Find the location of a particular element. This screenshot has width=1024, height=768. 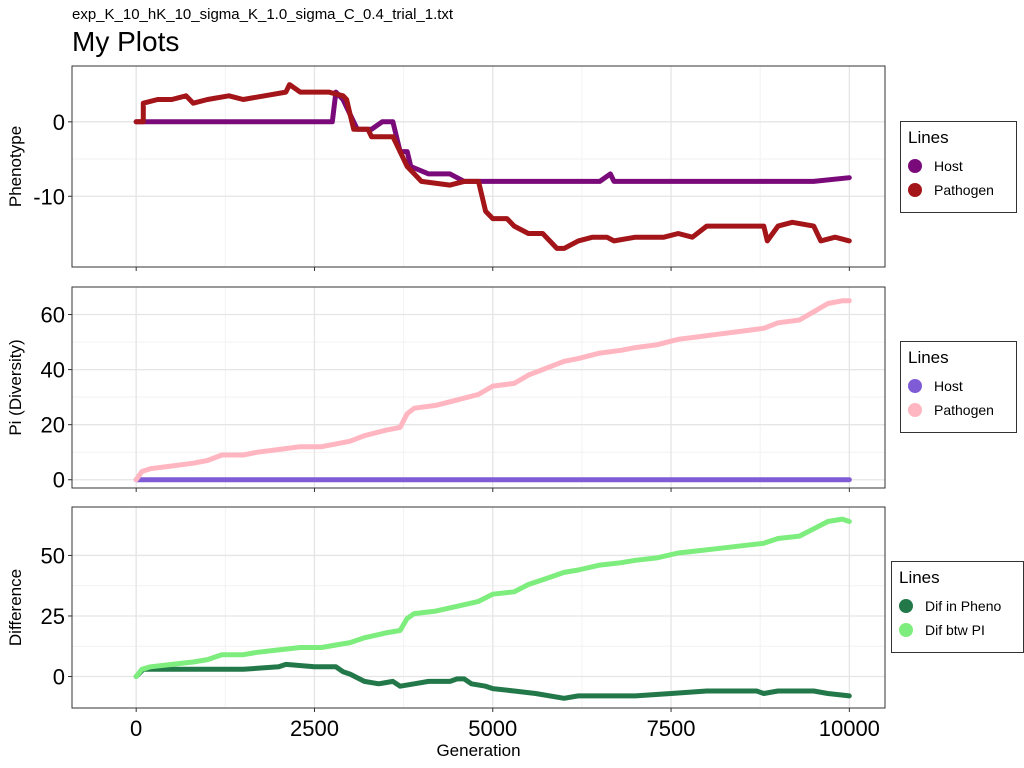

y-tick-label: 25 is located at coordinates (53, 616).